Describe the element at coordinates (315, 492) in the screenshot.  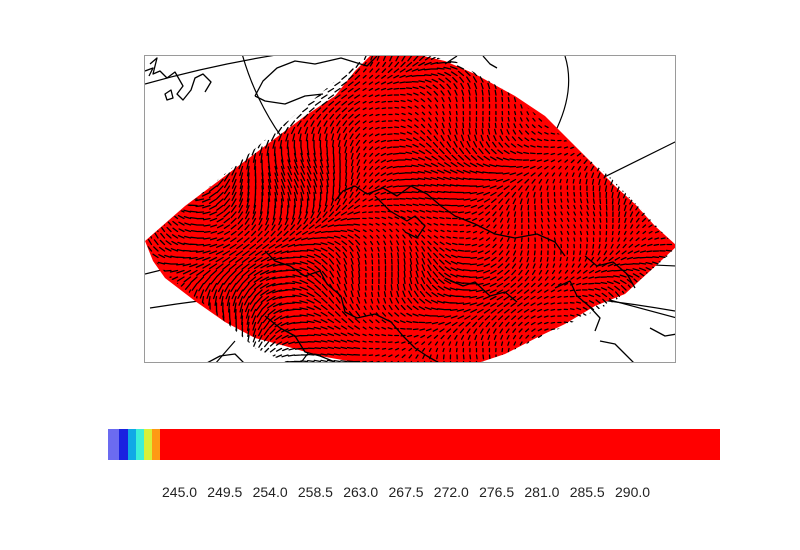
I see `colorbar-tick-label: 258.5` at that location.